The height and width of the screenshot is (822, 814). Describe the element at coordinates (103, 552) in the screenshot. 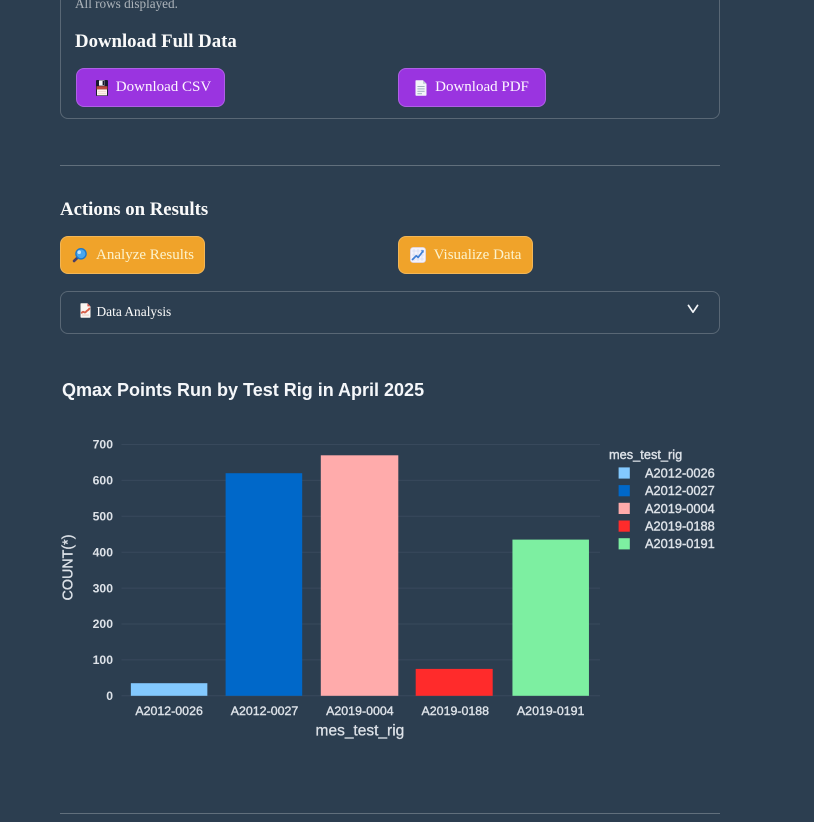

I see `svg-text: 400` at that location.